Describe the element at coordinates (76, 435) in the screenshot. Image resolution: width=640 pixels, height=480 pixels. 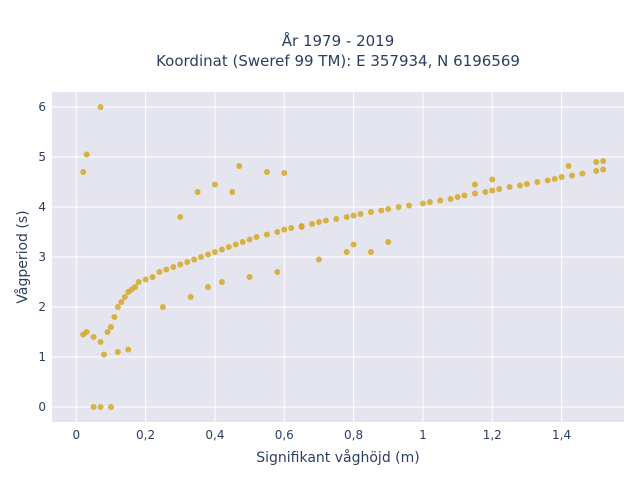
I see `x-tick-label: 0` at that location.